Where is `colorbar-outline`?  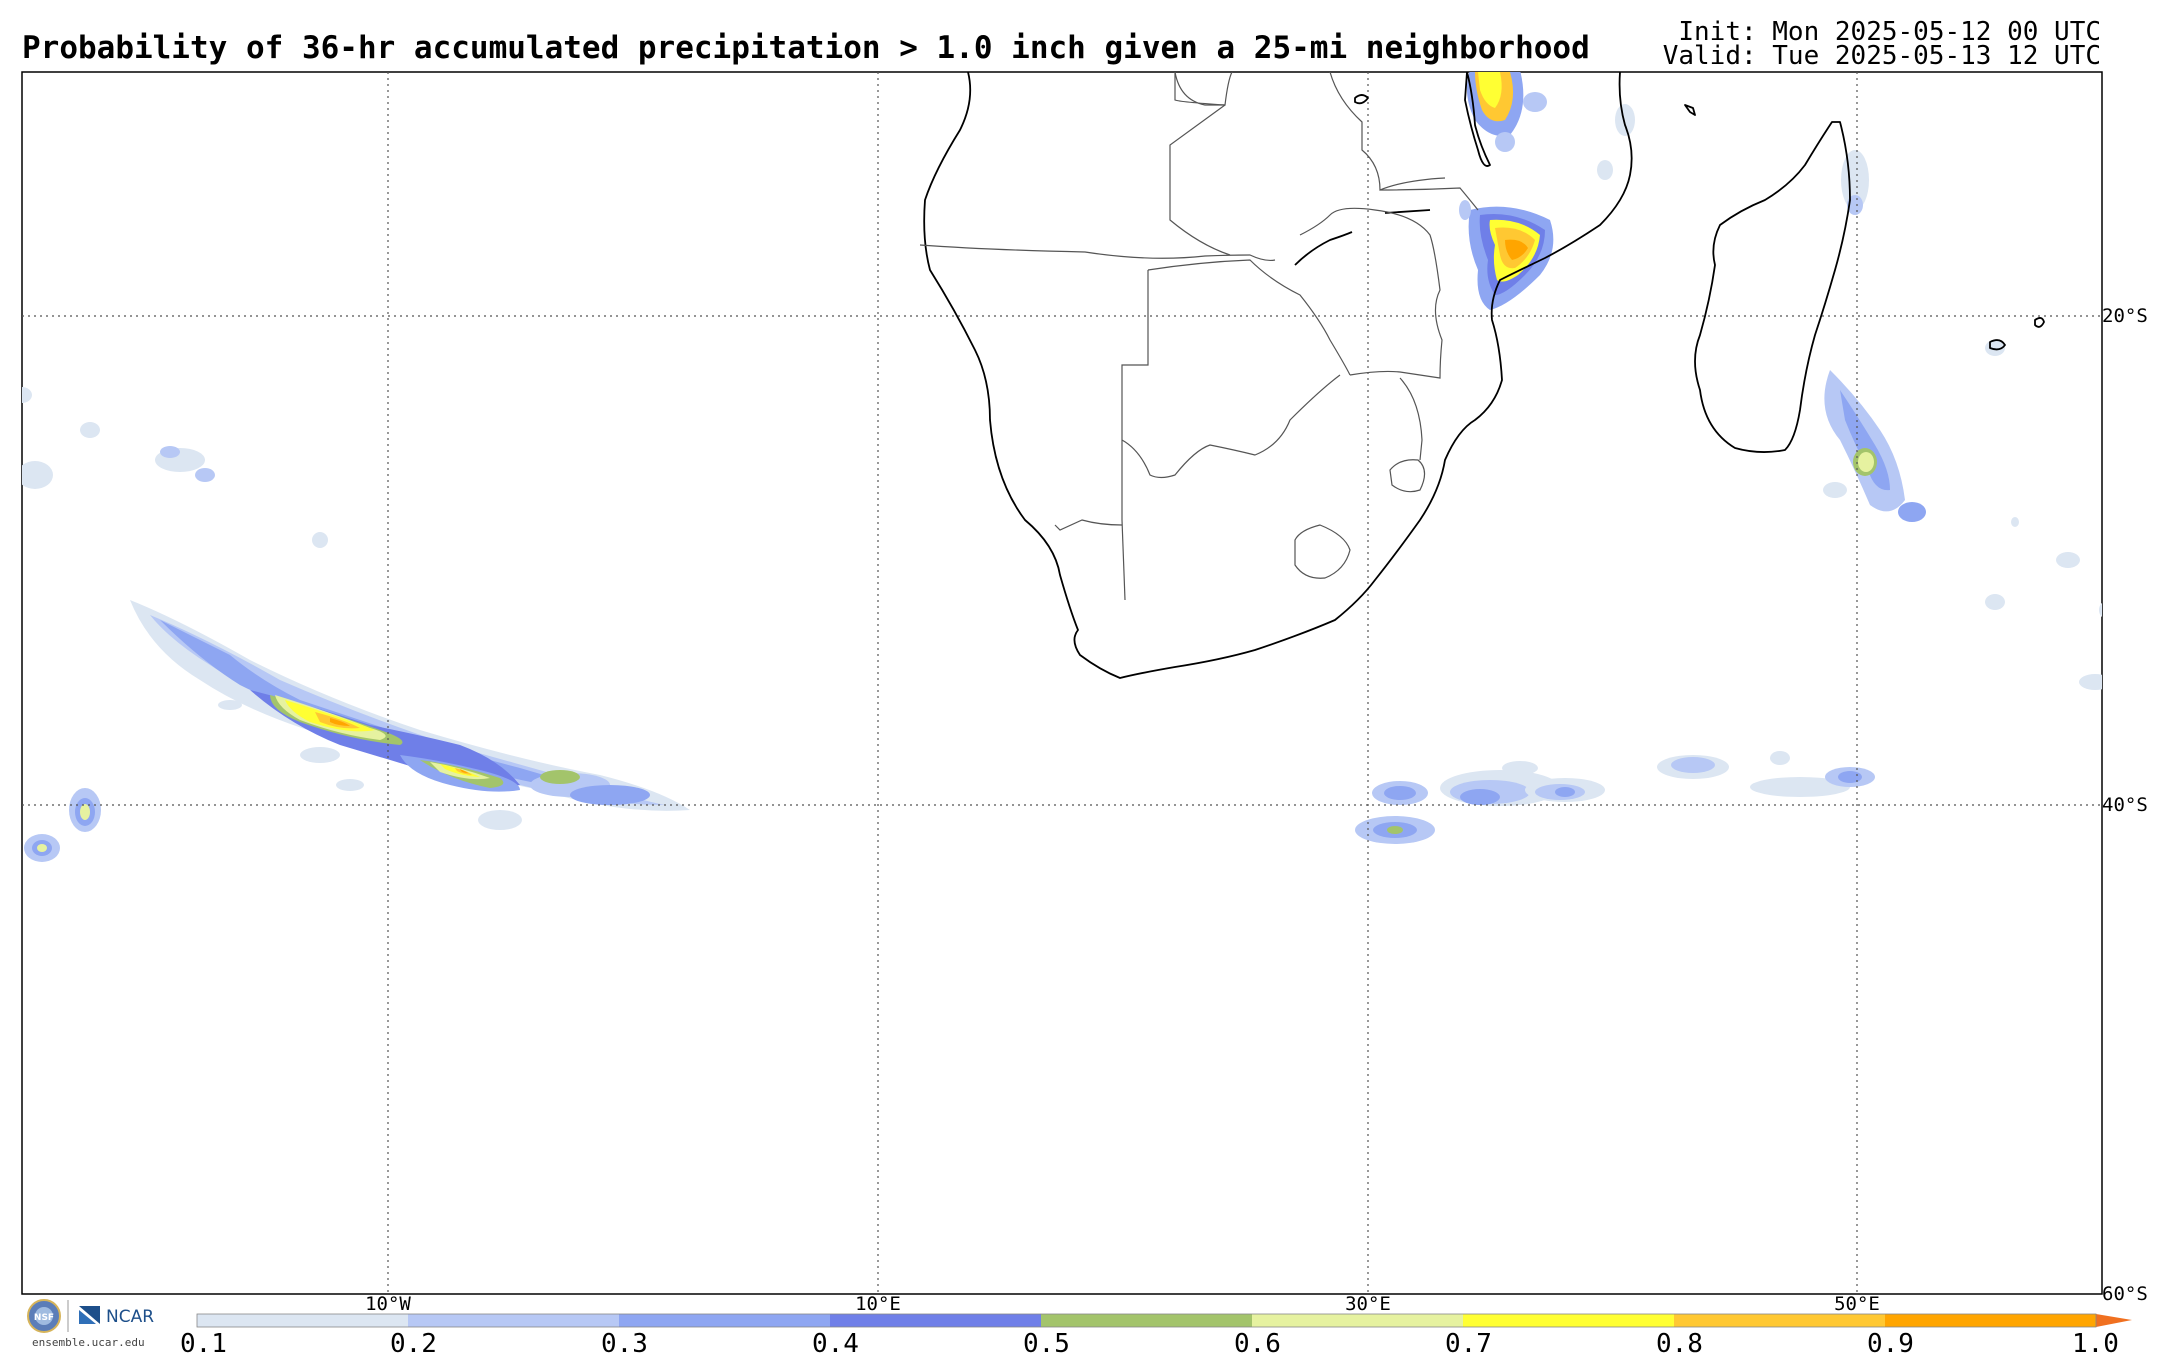 colorbar-outline is located at coordinates (1146, 1320).